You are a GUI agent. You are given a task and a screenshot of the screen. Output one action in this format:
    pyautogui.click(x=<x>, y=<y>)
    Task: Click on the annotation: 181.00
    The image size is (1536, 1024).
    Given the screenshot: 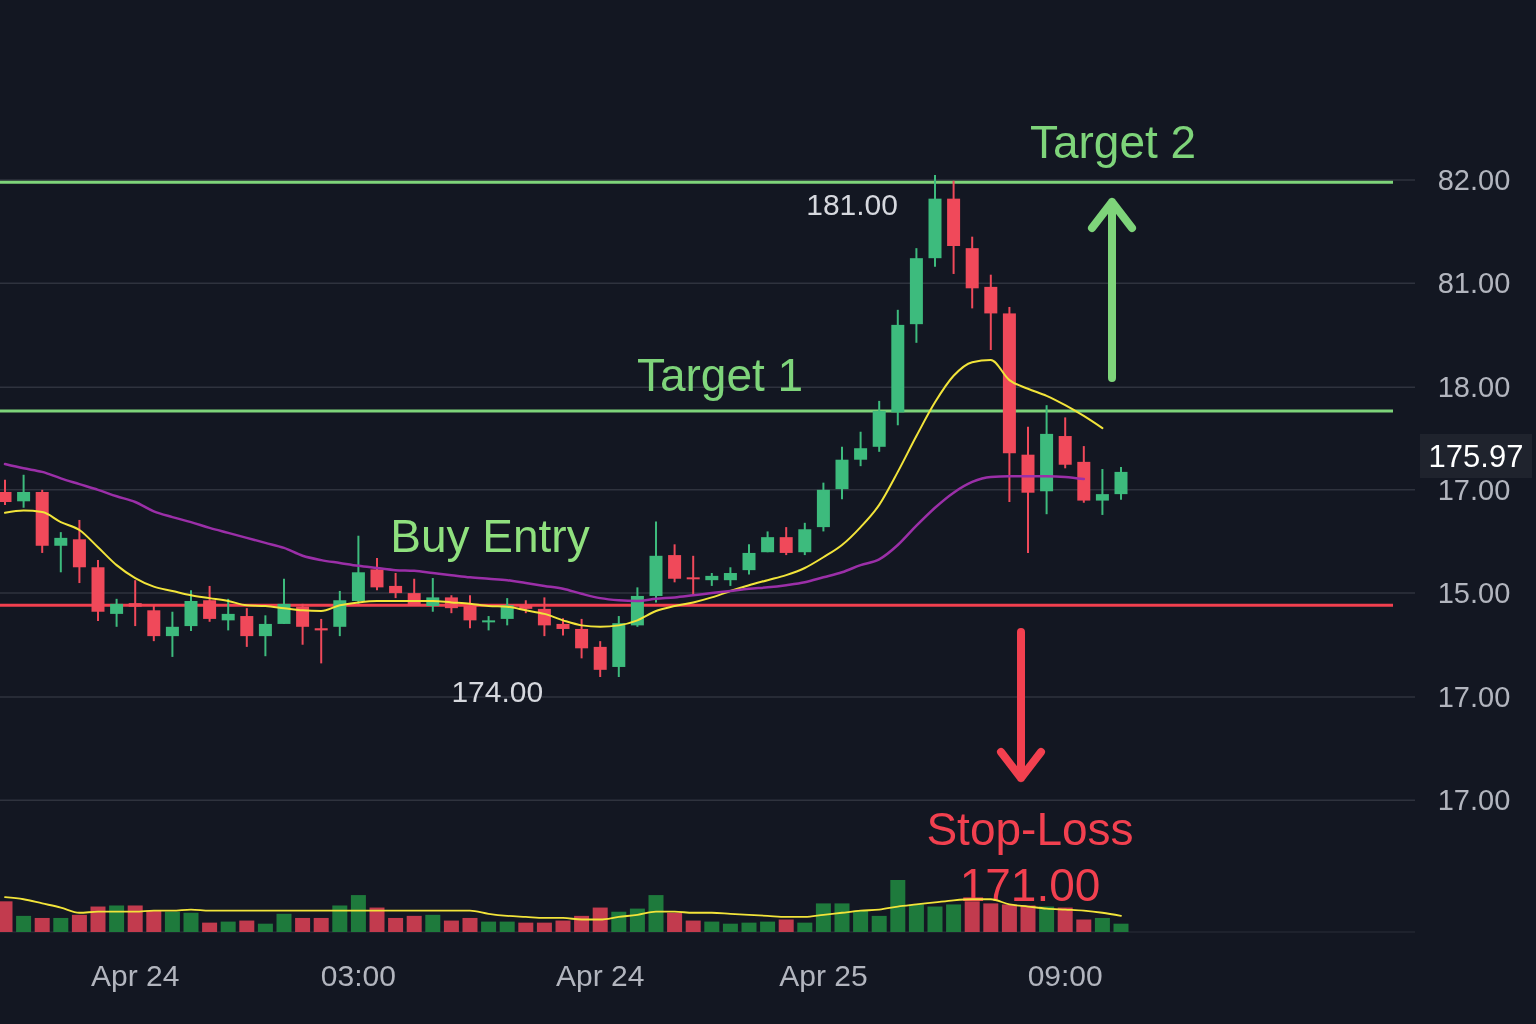 What is the action you would take?
    pyautogui.click(x=852, y=204)
    